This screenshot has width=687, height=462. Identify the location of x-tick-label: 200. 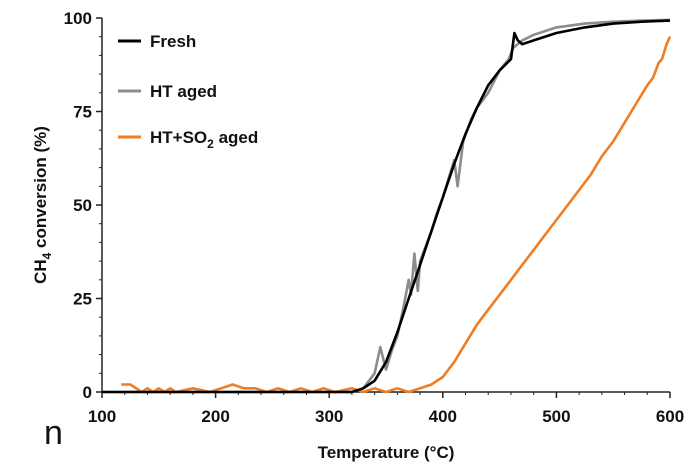
(215, 416).